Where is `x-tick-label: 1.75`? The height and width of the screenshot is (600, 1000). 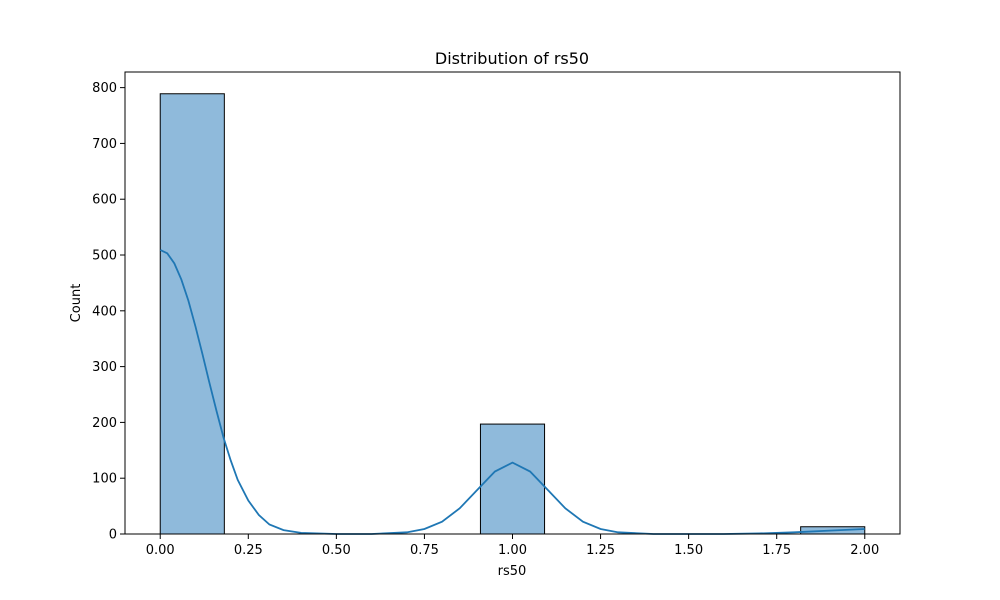 x-tick-label: 1.75 is located at coordinates (776, 550).